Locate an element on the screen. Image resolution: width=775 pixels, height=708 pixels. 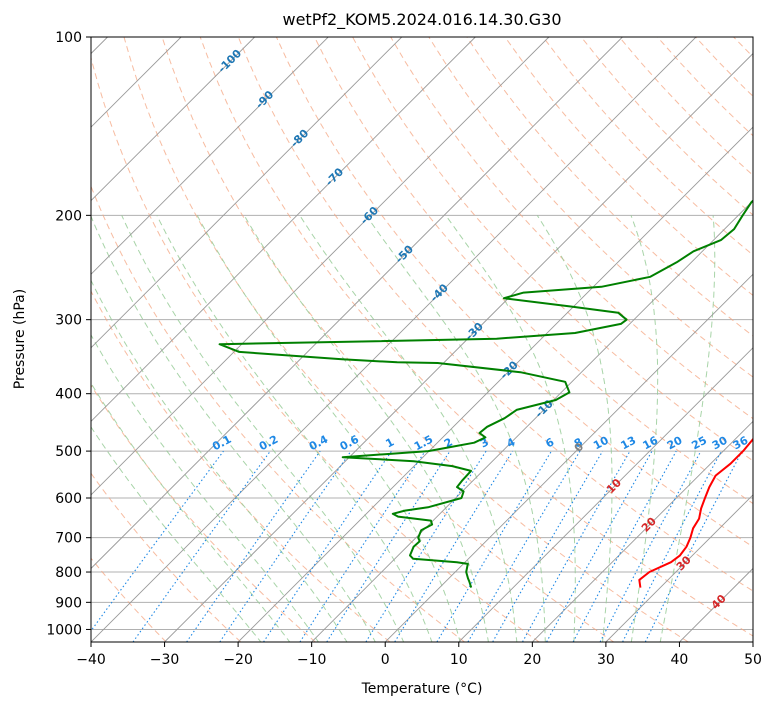
y-tick-label: 400 is located at coordinates (68, 395).